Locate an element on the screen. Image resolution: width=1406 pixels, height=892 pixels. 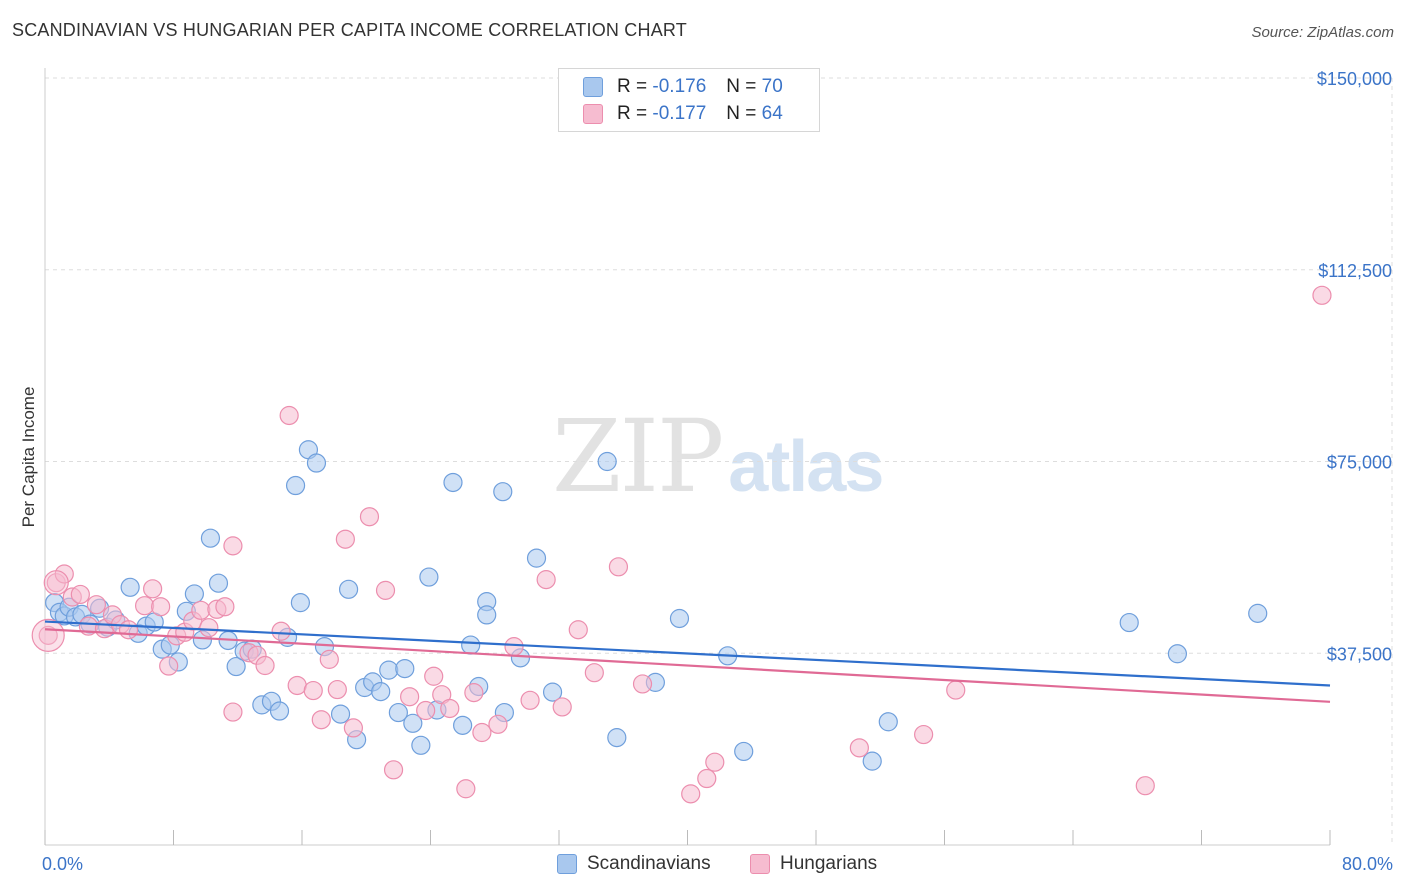
legend-row-scandinavians: R = -0.176 N = 70 is located at coordinates (683, 87).